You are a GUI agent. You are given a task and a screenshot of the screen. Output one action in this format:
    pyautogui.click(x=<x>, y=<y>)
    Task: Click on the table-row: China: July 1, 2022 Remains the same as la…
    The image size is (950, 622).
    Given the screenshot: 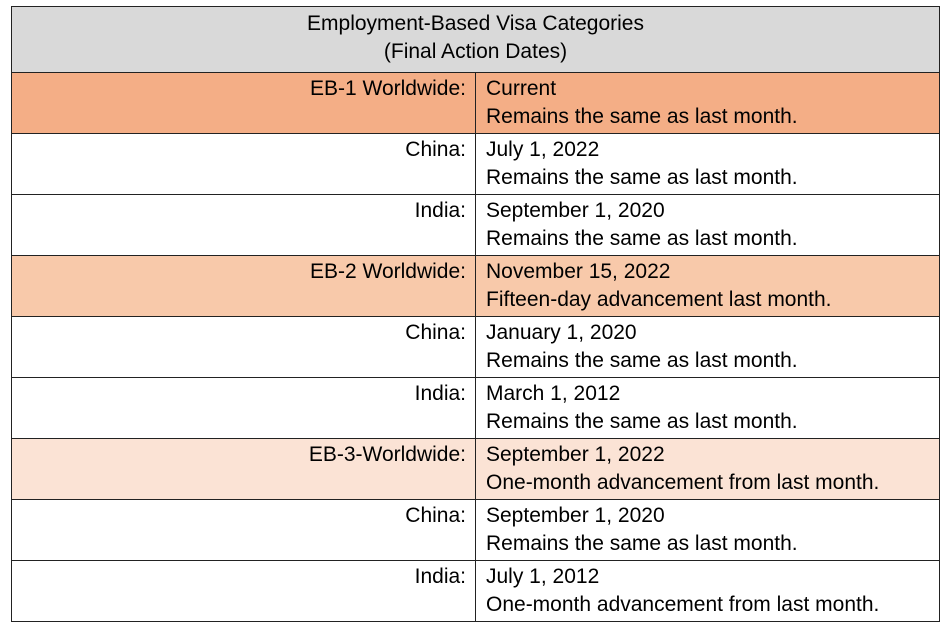 What is the action you would take?
    pyautogui.click(x=475, y=164)
    